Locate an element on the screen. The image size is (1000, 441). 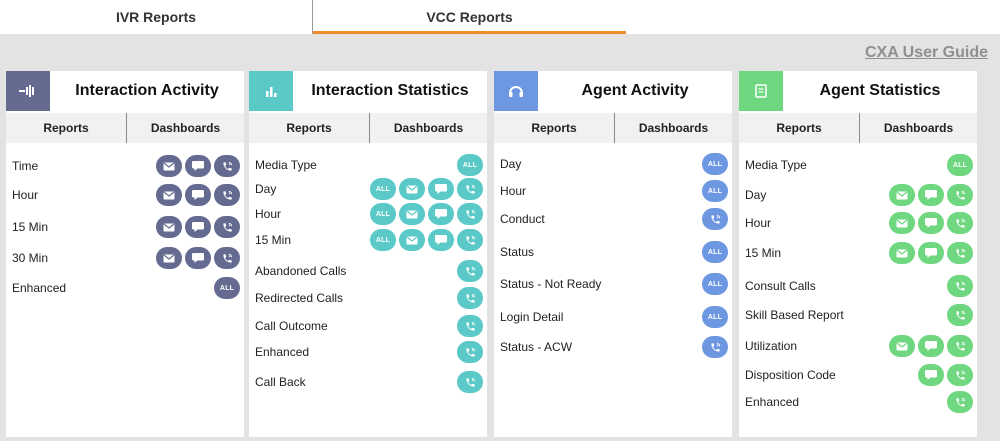
report-label: Consult Calls is located at coordinates (780, 286).